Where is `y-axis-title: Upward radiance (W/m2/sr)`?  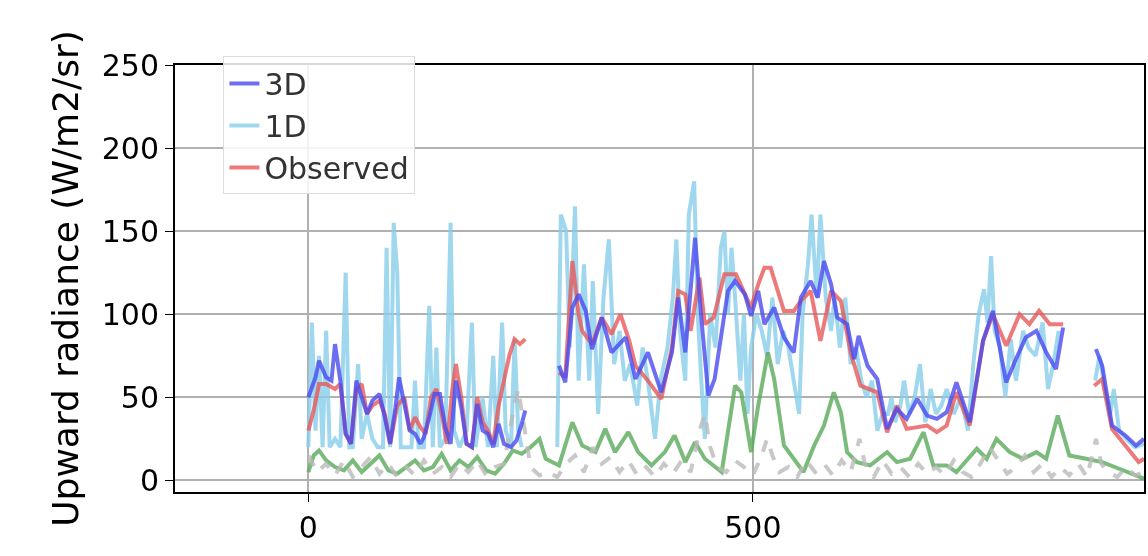 y-axis-title: Upward radiance (W/m2/sr) is located at coordinates (66, 278).